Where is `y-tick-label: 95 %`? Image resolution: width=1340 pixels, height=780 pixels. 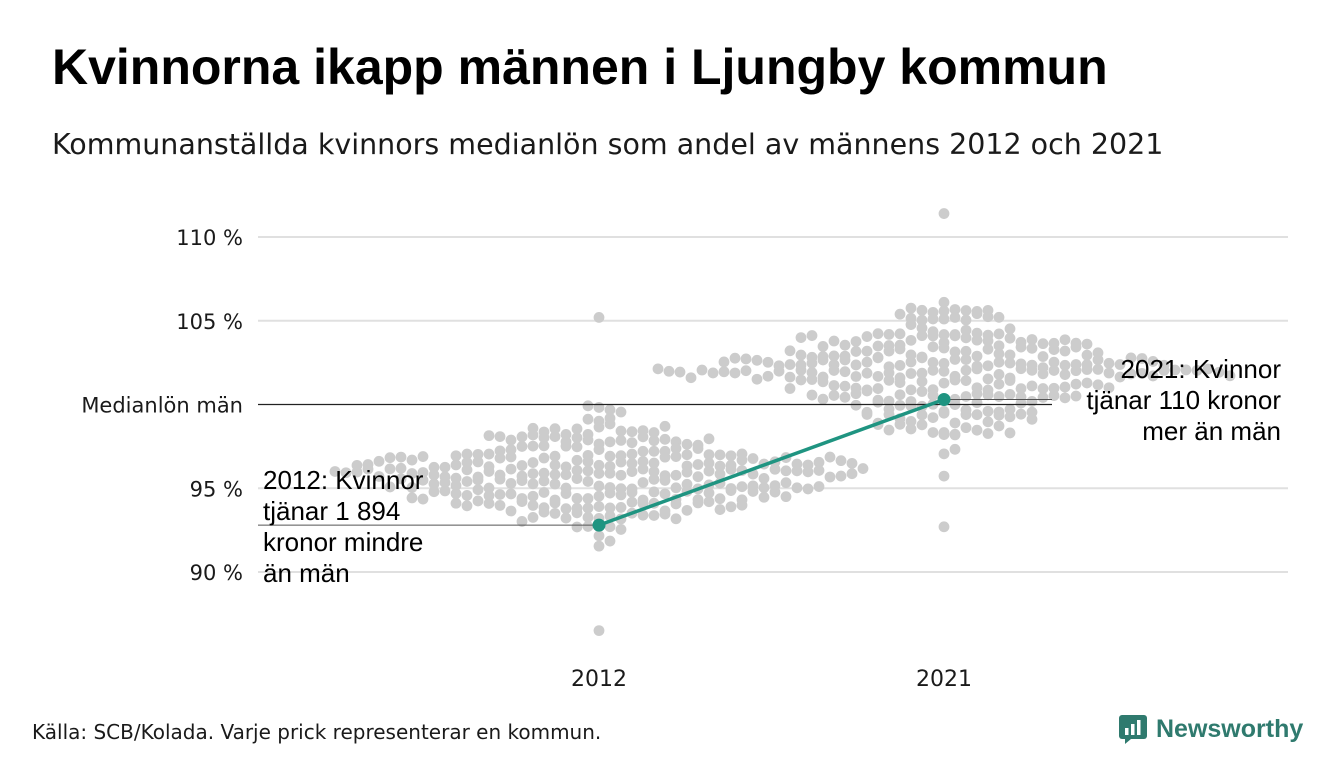 y-tick-label: 95 % is located at coordinates (216, 489).